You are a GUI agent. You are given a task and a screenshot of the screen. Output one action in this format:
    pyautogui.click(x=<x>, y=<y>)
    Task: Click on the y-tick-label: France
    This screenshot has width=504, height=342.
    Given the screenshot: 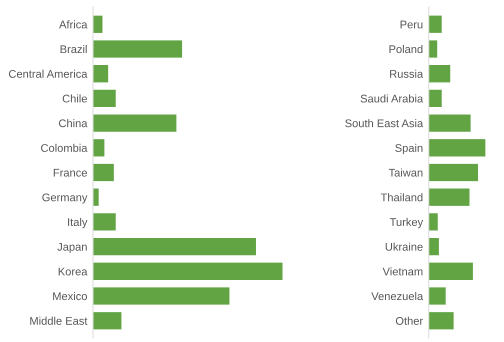 What is the action you would take?
    pyautogui.click(x=70, y=172)
    